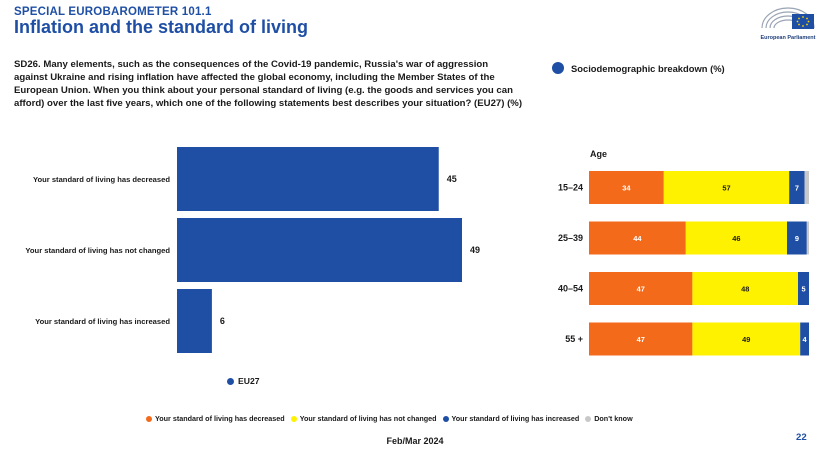  Describe the element at coordinates (249, 381) in the screenshot. I see `eu27-legend-label: EU27` at that location.